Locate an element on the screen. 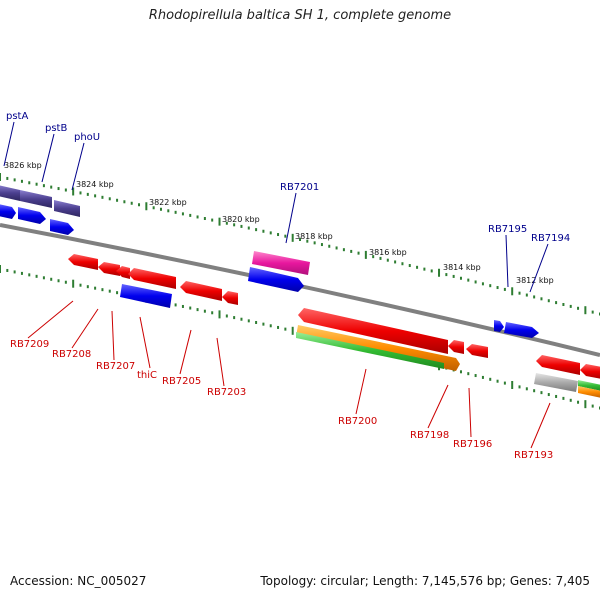 The image size is (600, 600). gene-pstA is located at coordinates (10, 193).